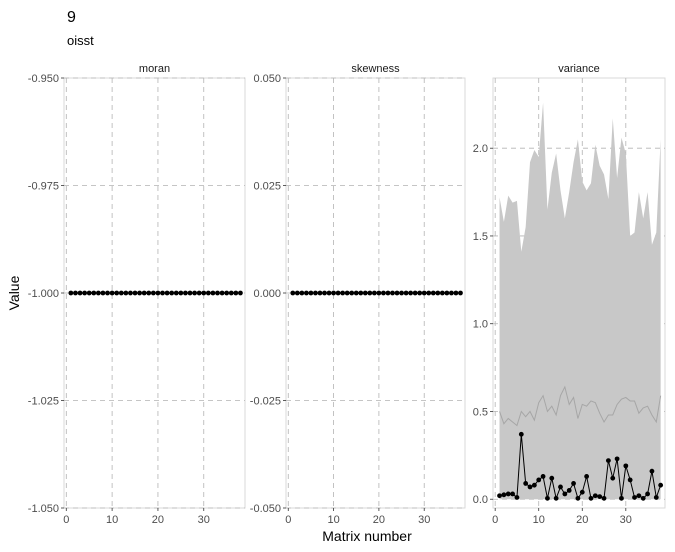  Describe the element at coordinates (480, 412) in the screenshot. I see `y-tick-label: 0.5` at that location.